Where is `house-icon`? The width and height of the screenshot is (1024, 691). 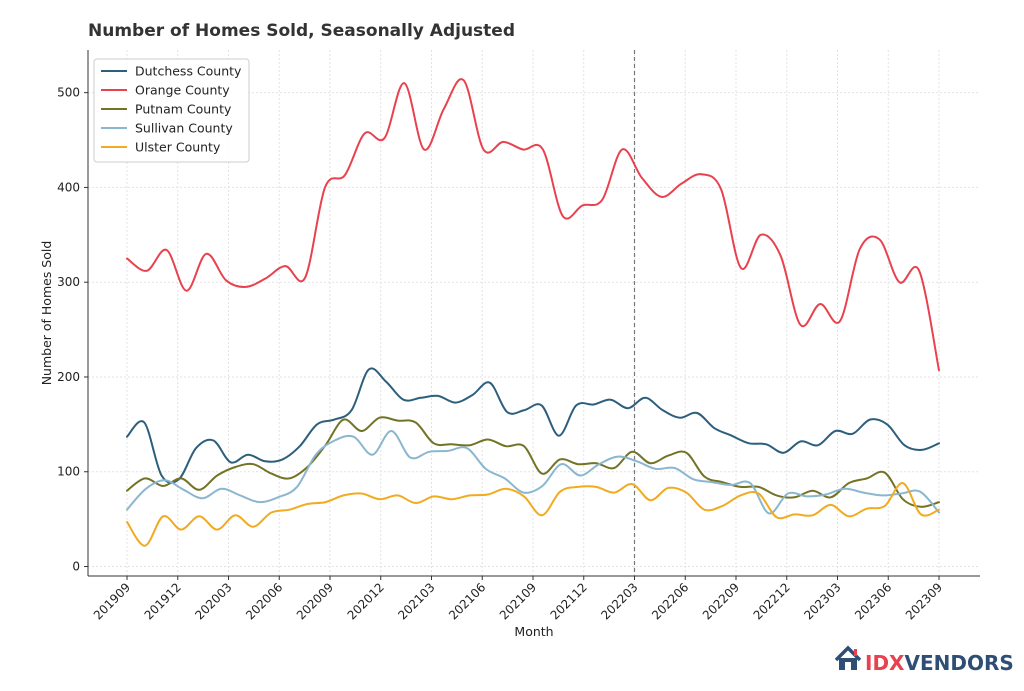
house-icon is located at coordinates (848, 657).